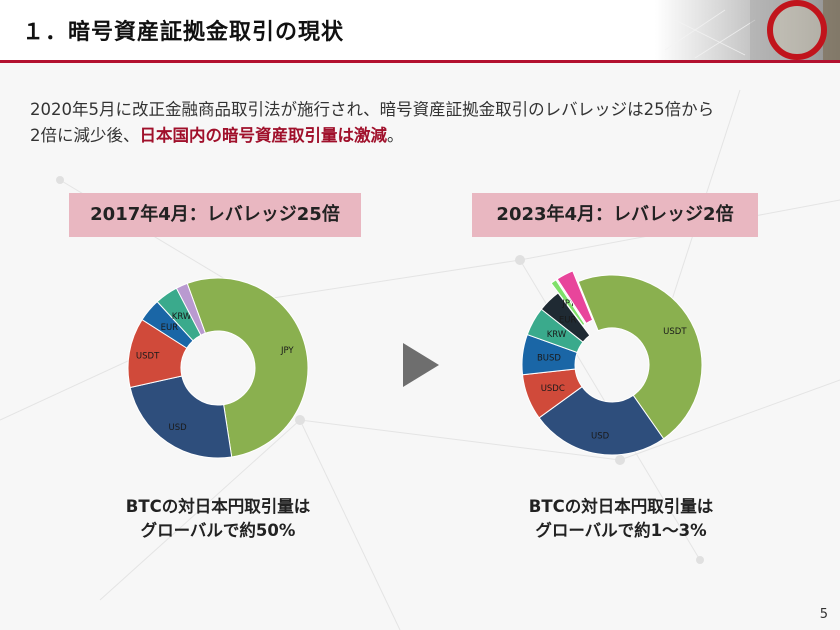  What do you see at coordinates (425, 136) in the screenshot?
I see `intro-line-2: 2倍に減少後、日本国内の暗号資産取引量は激減。` at bounding box center [425, 136].